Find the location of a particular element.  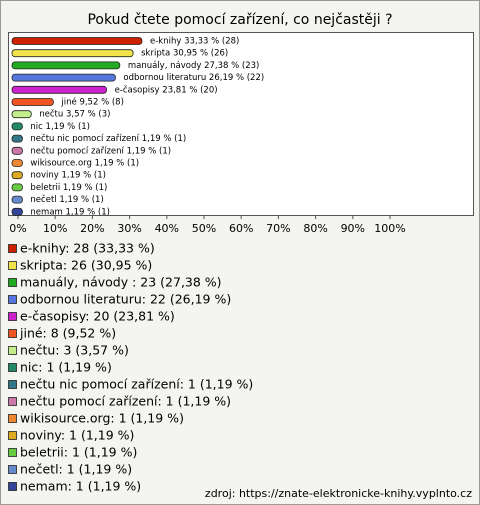

legend-label: beletrii: 1 (1,19 %) is located at coordinates (78, 452).